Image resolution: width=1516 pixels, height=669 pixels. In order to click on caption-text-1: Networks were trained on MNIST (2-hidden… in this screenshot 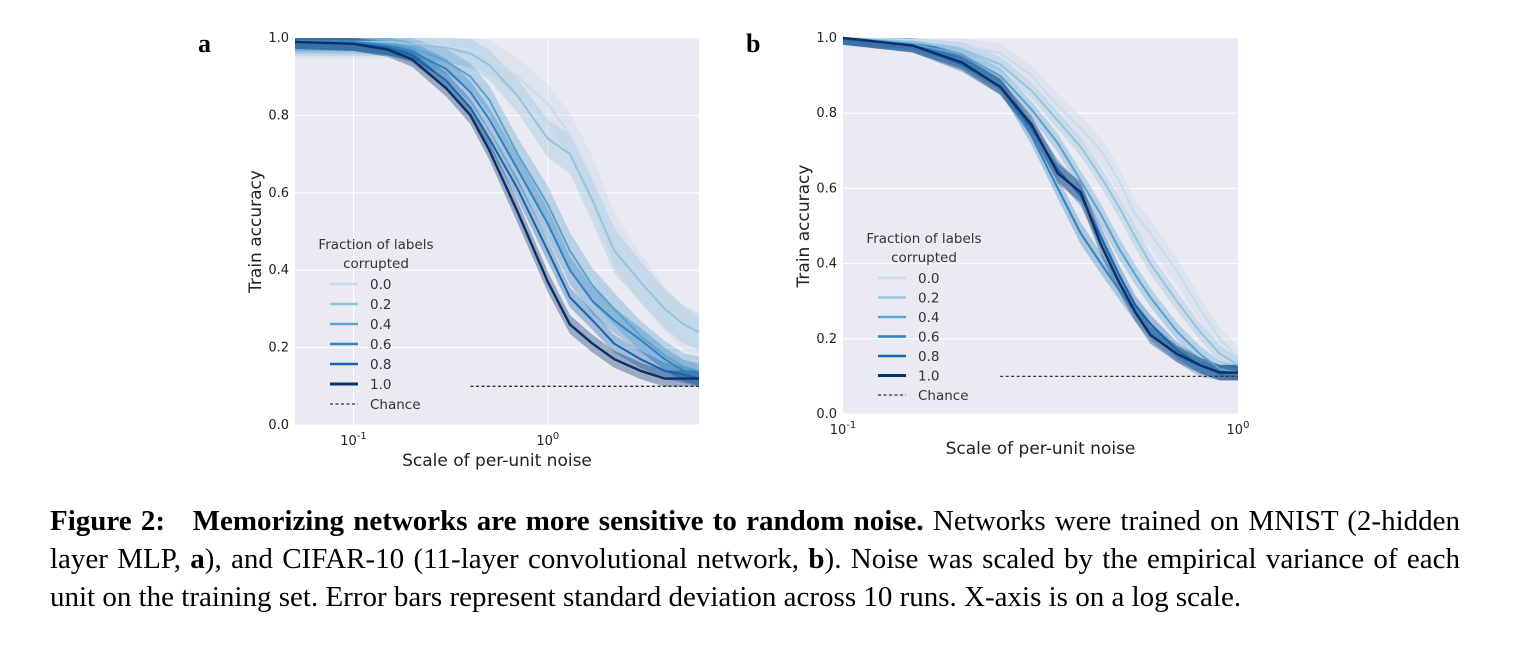, I will do `click(755, 540)`.